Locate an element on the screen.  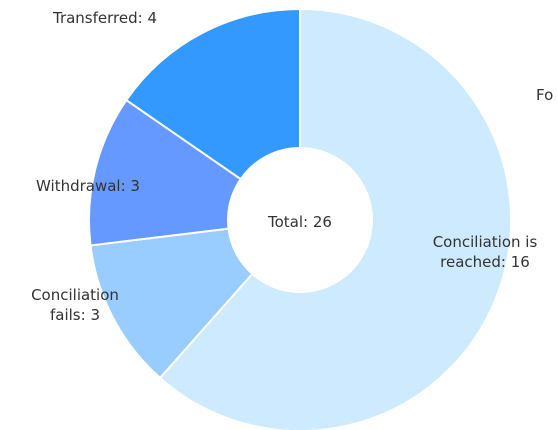
center-label: Total: 26 is located at coordinates (300, 222).